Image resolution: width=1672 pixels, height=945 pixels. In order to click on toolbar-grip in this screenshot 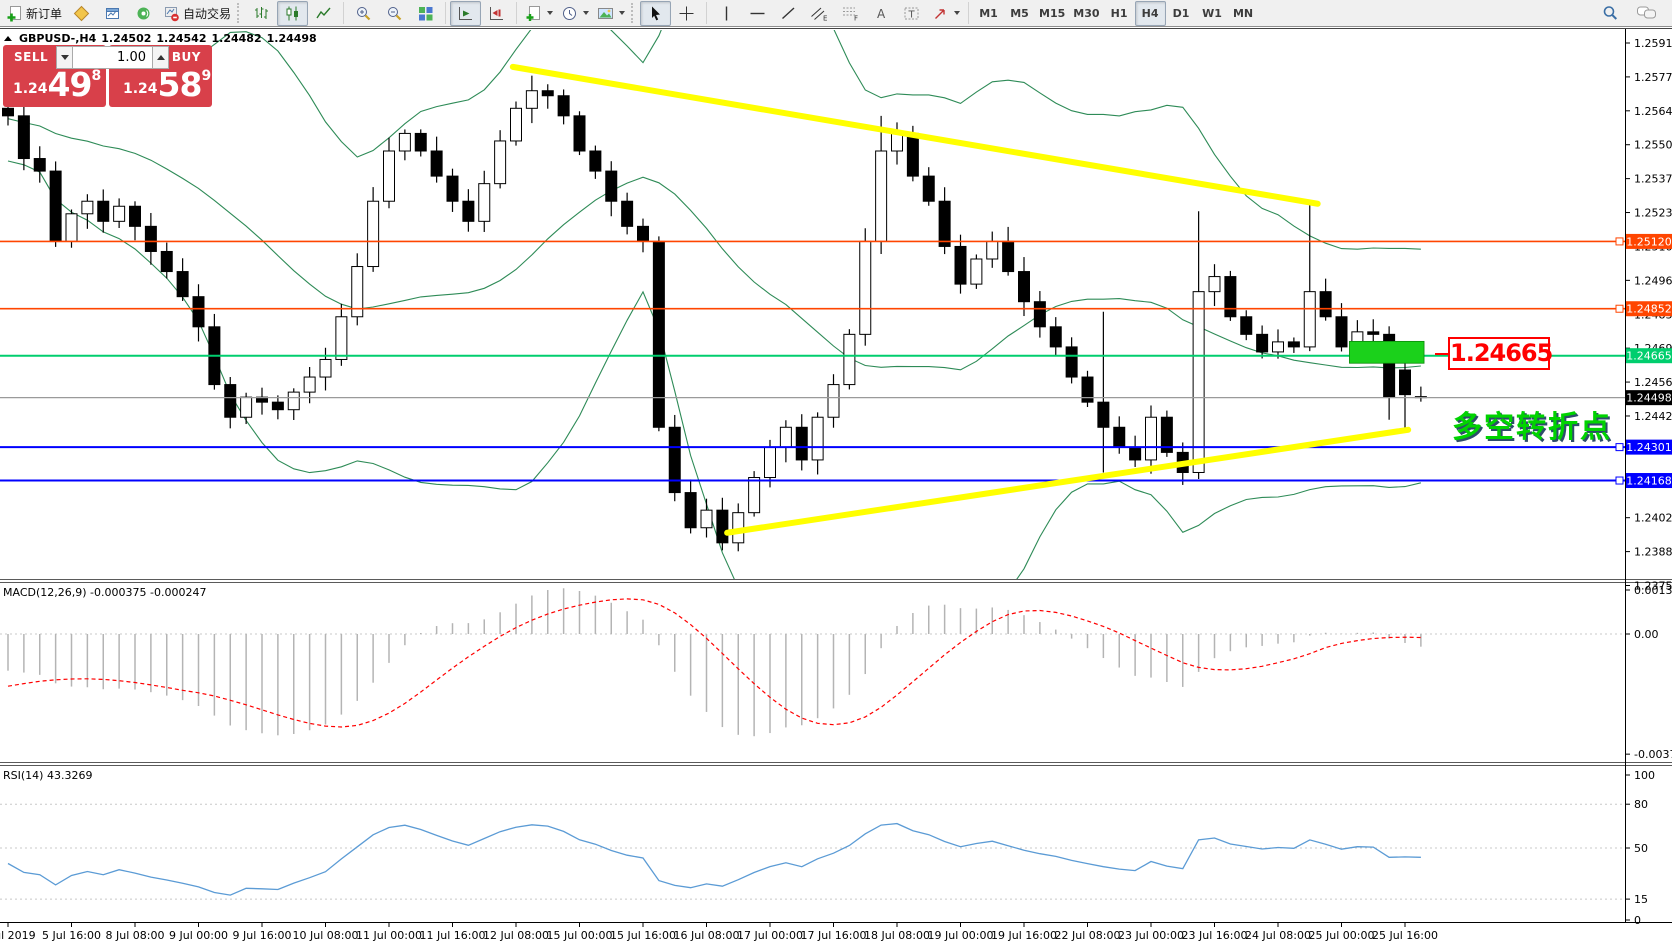, I will do `click(239, 13)`.